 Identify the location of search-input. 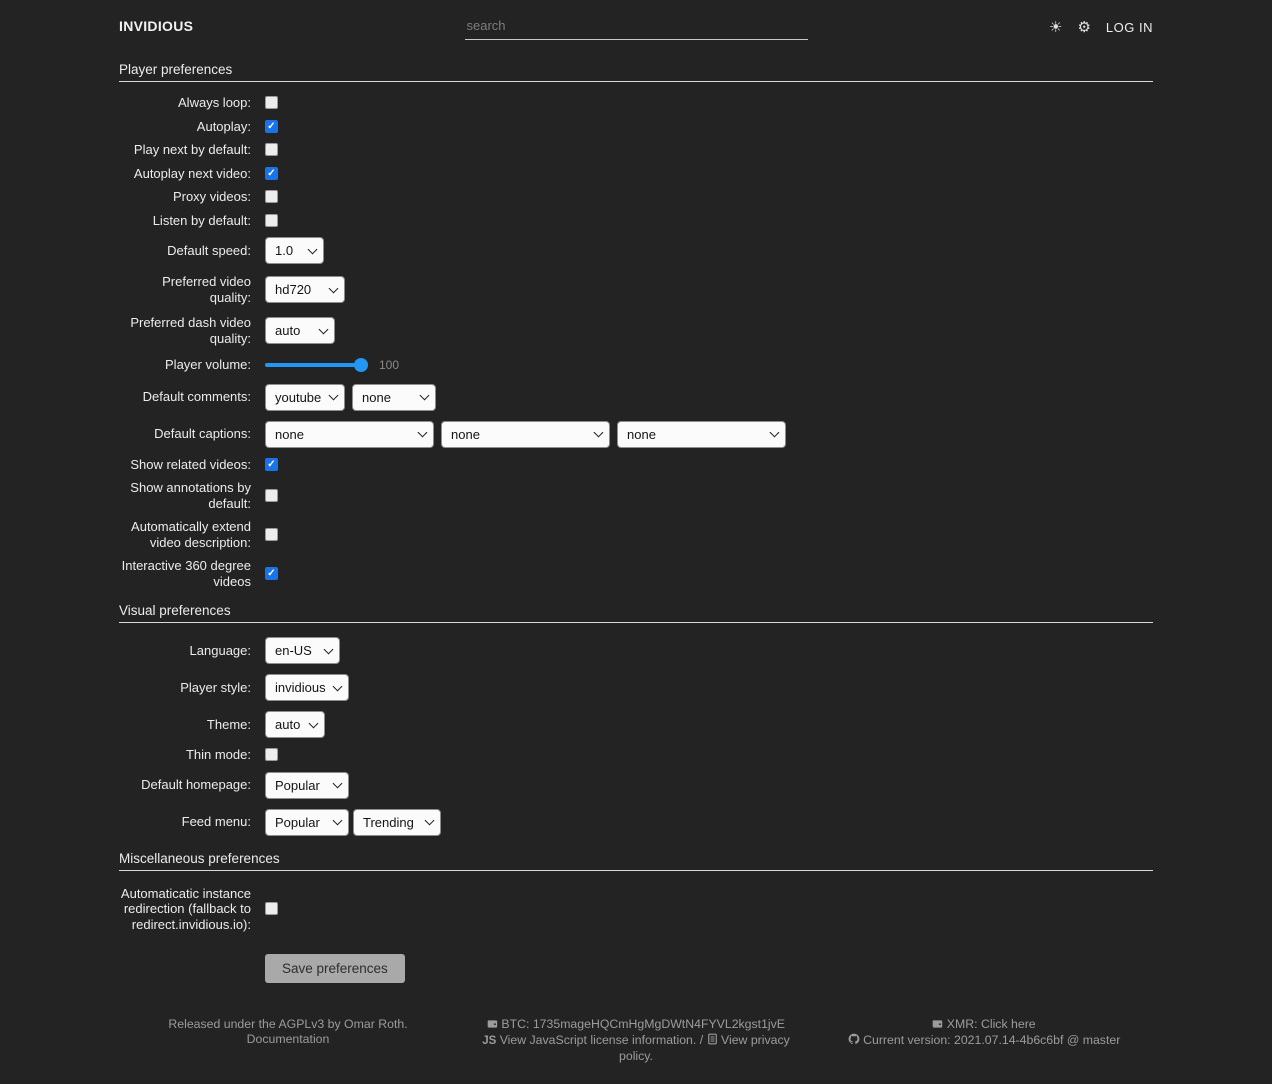
(636, 27).